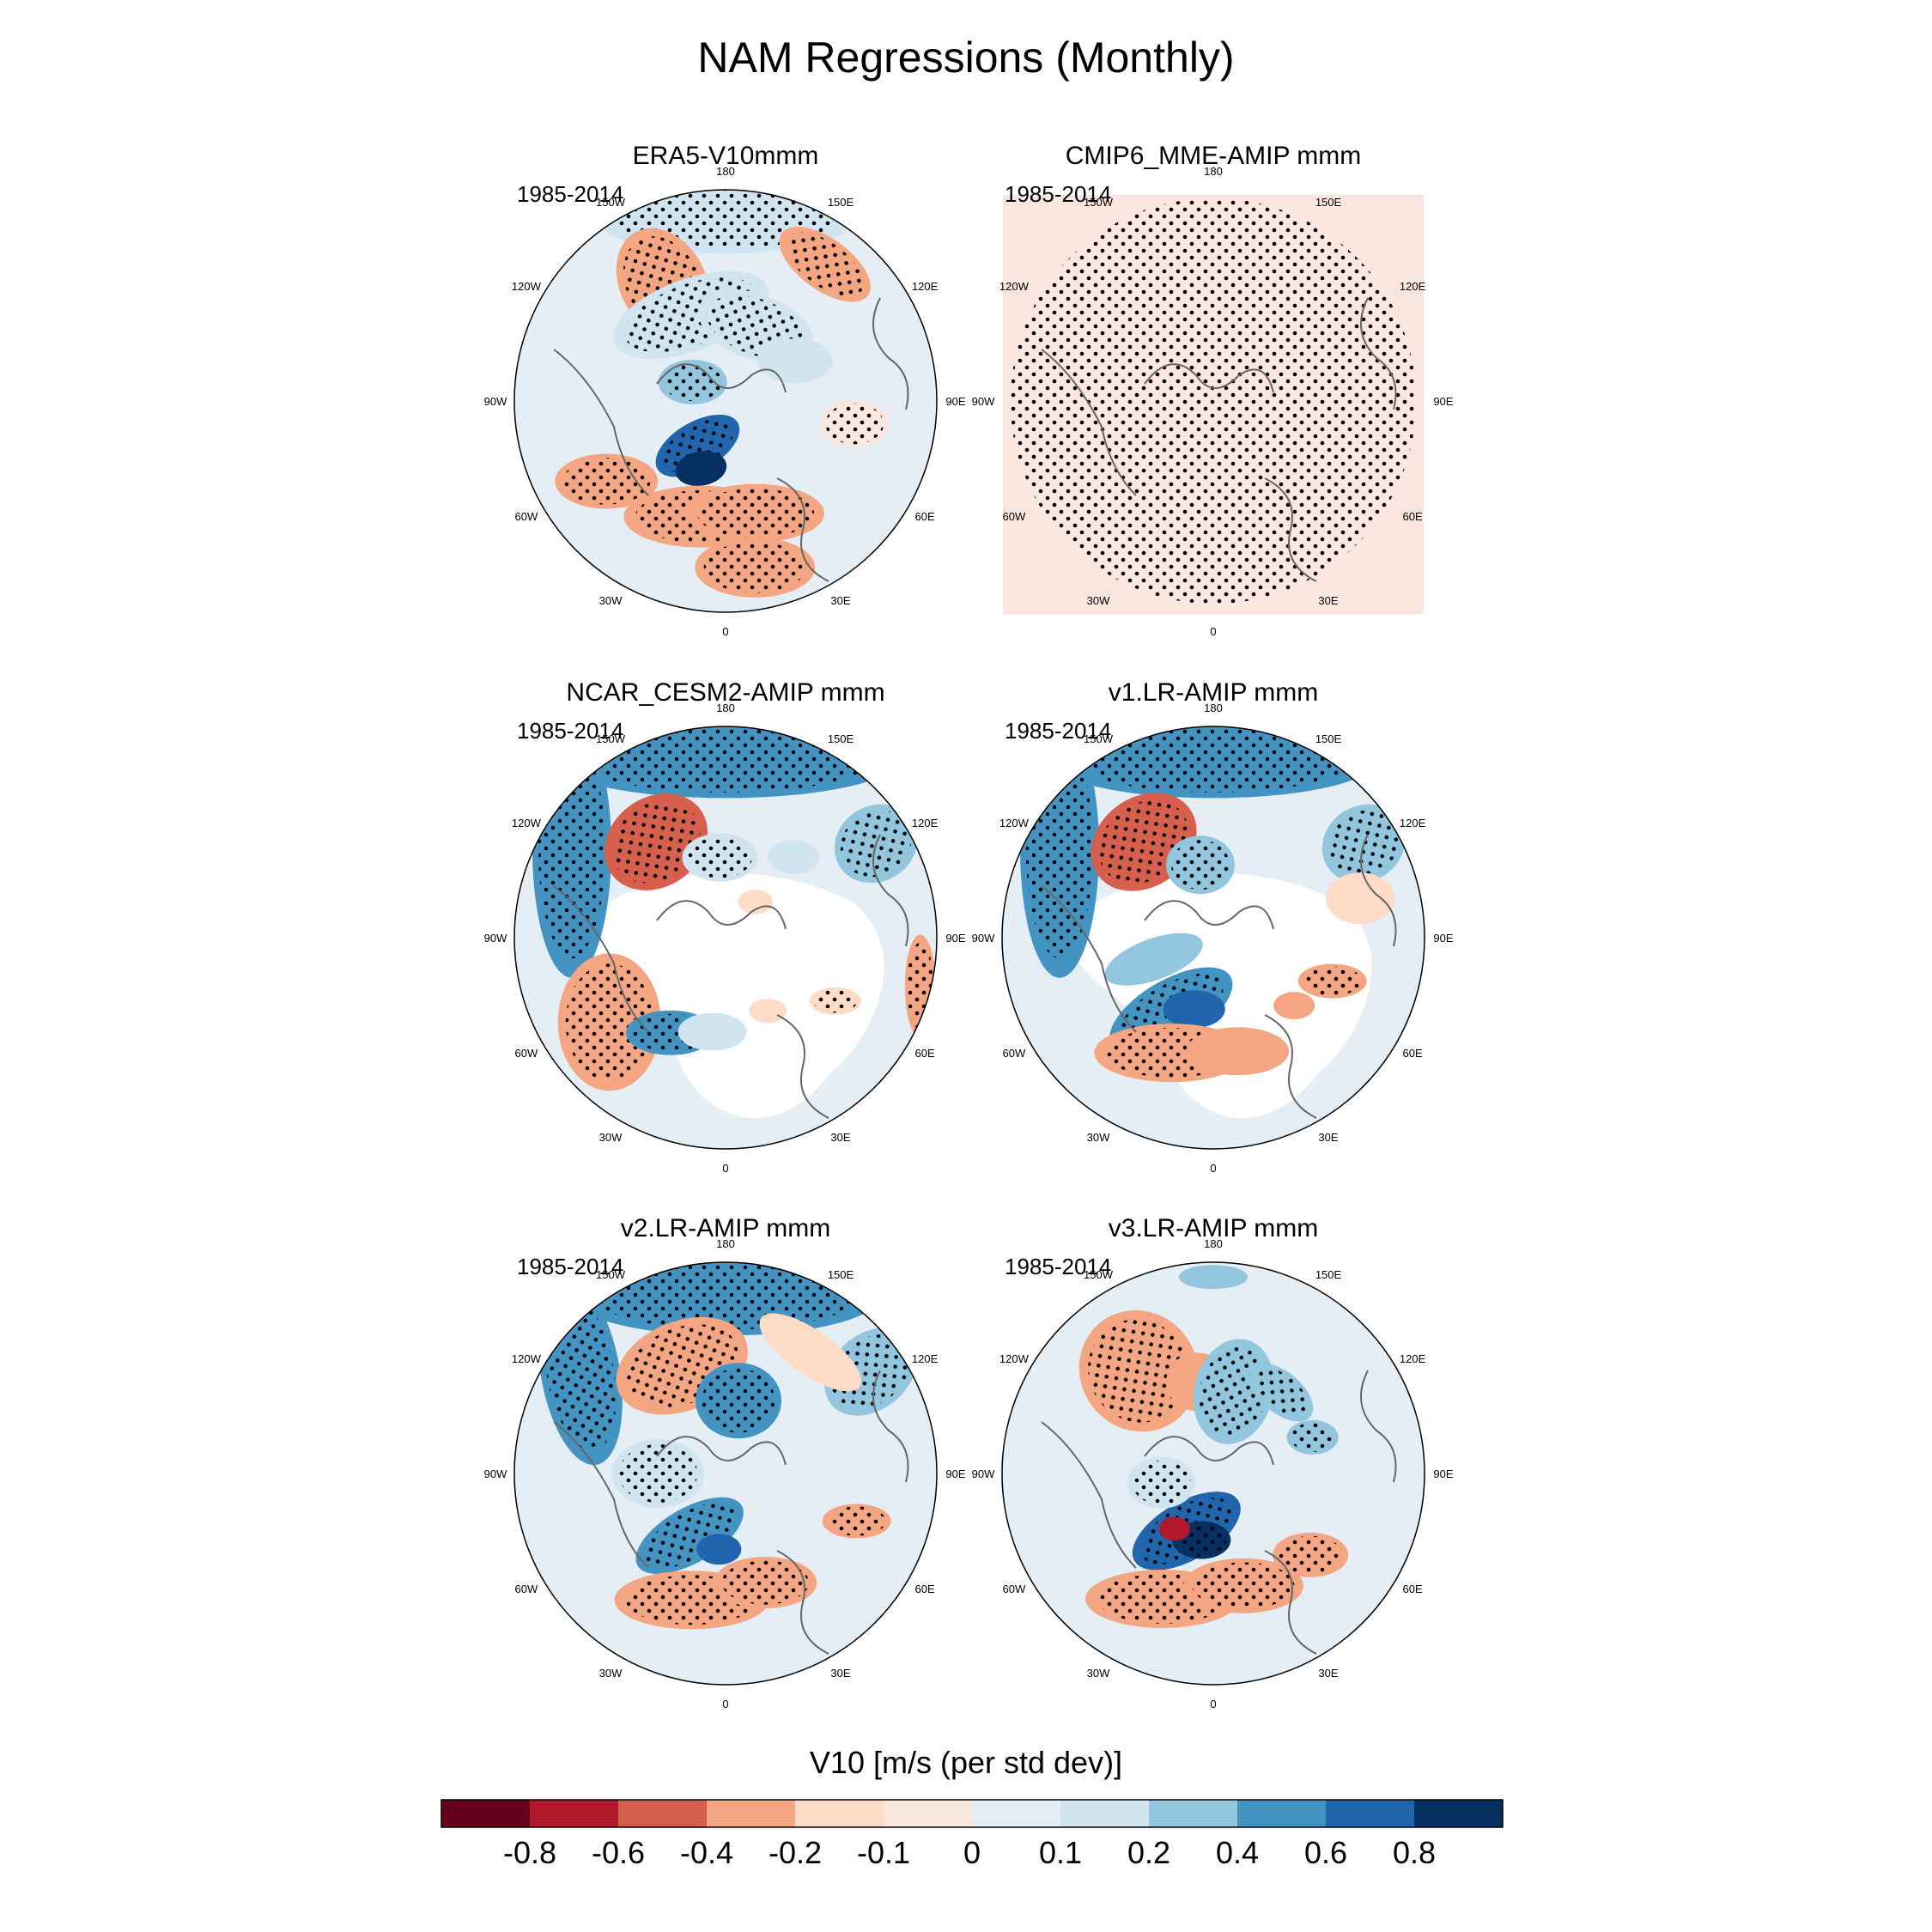  What do you see at coordinates (1213, 156) in the screenshot?
I see `panel-title: CMIP6_MME-AMIP mmm` at bounding box center [1213, 156].